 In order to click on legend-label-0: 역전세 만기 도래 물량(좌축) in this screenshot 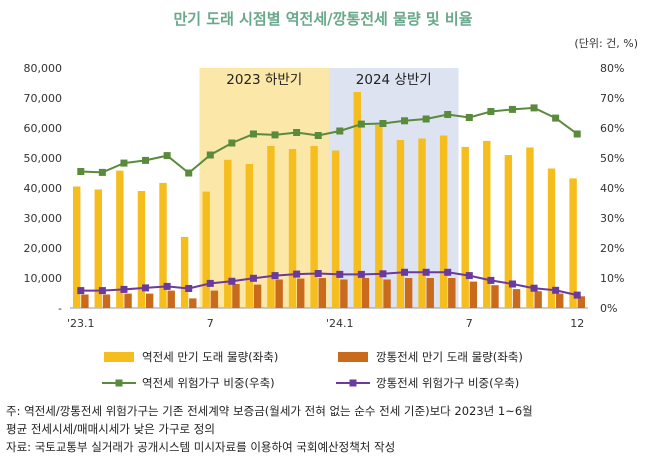, I will do `click(210, 357)`.